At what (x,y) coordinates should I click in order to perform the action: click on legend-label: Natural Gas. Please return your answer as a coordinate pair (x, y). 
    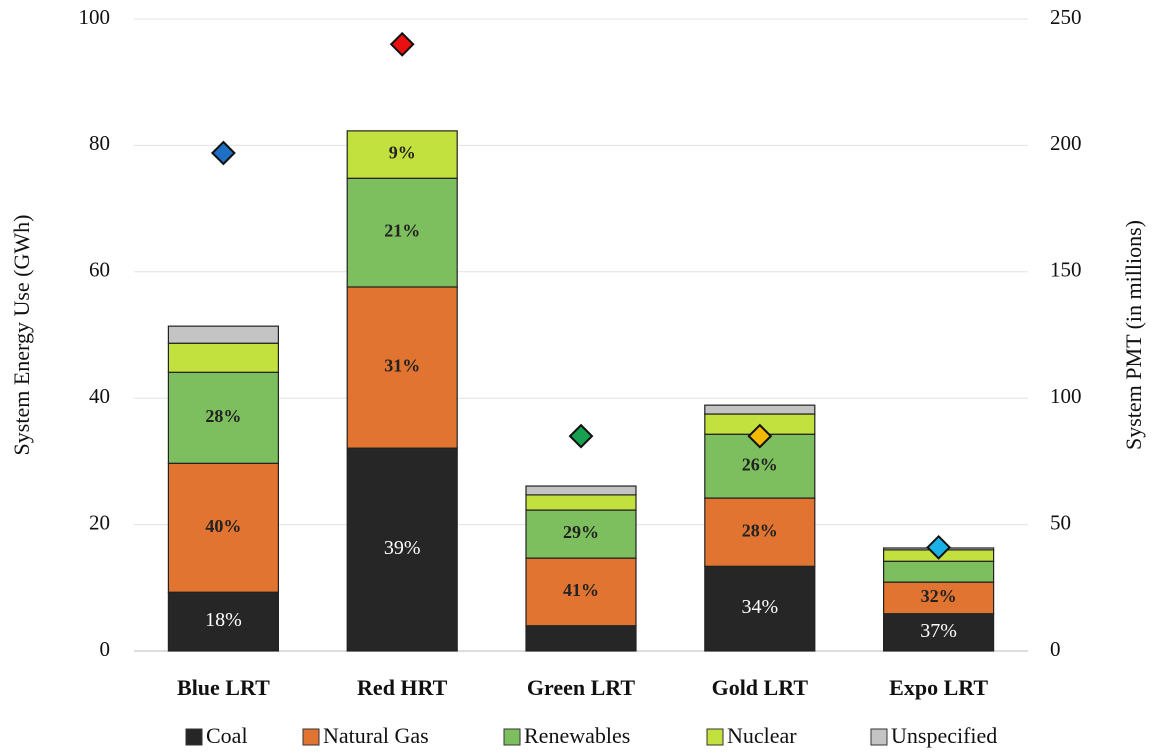
    Looking at the image, I should click on (376, 735).